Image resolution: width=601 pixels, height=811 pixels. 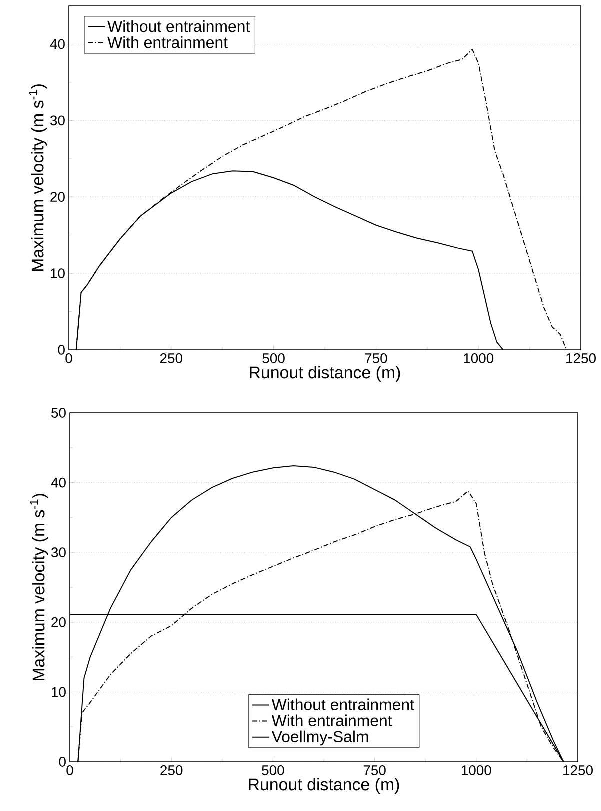 I want to click on legend-label: Voellmy-Salm, so click(x=320, y=738).